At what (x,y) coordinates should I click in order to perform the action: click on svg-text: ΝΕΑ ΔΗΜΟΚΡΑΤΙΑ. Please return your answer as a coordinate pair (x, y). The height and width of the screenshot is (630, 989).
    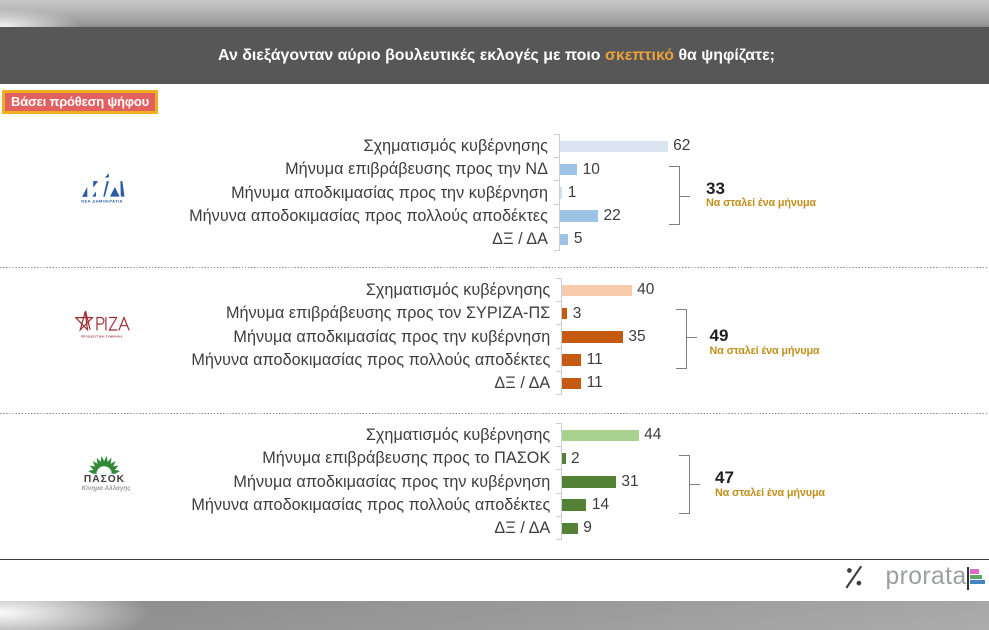
    Looking at the image, I should click on (101, 201).